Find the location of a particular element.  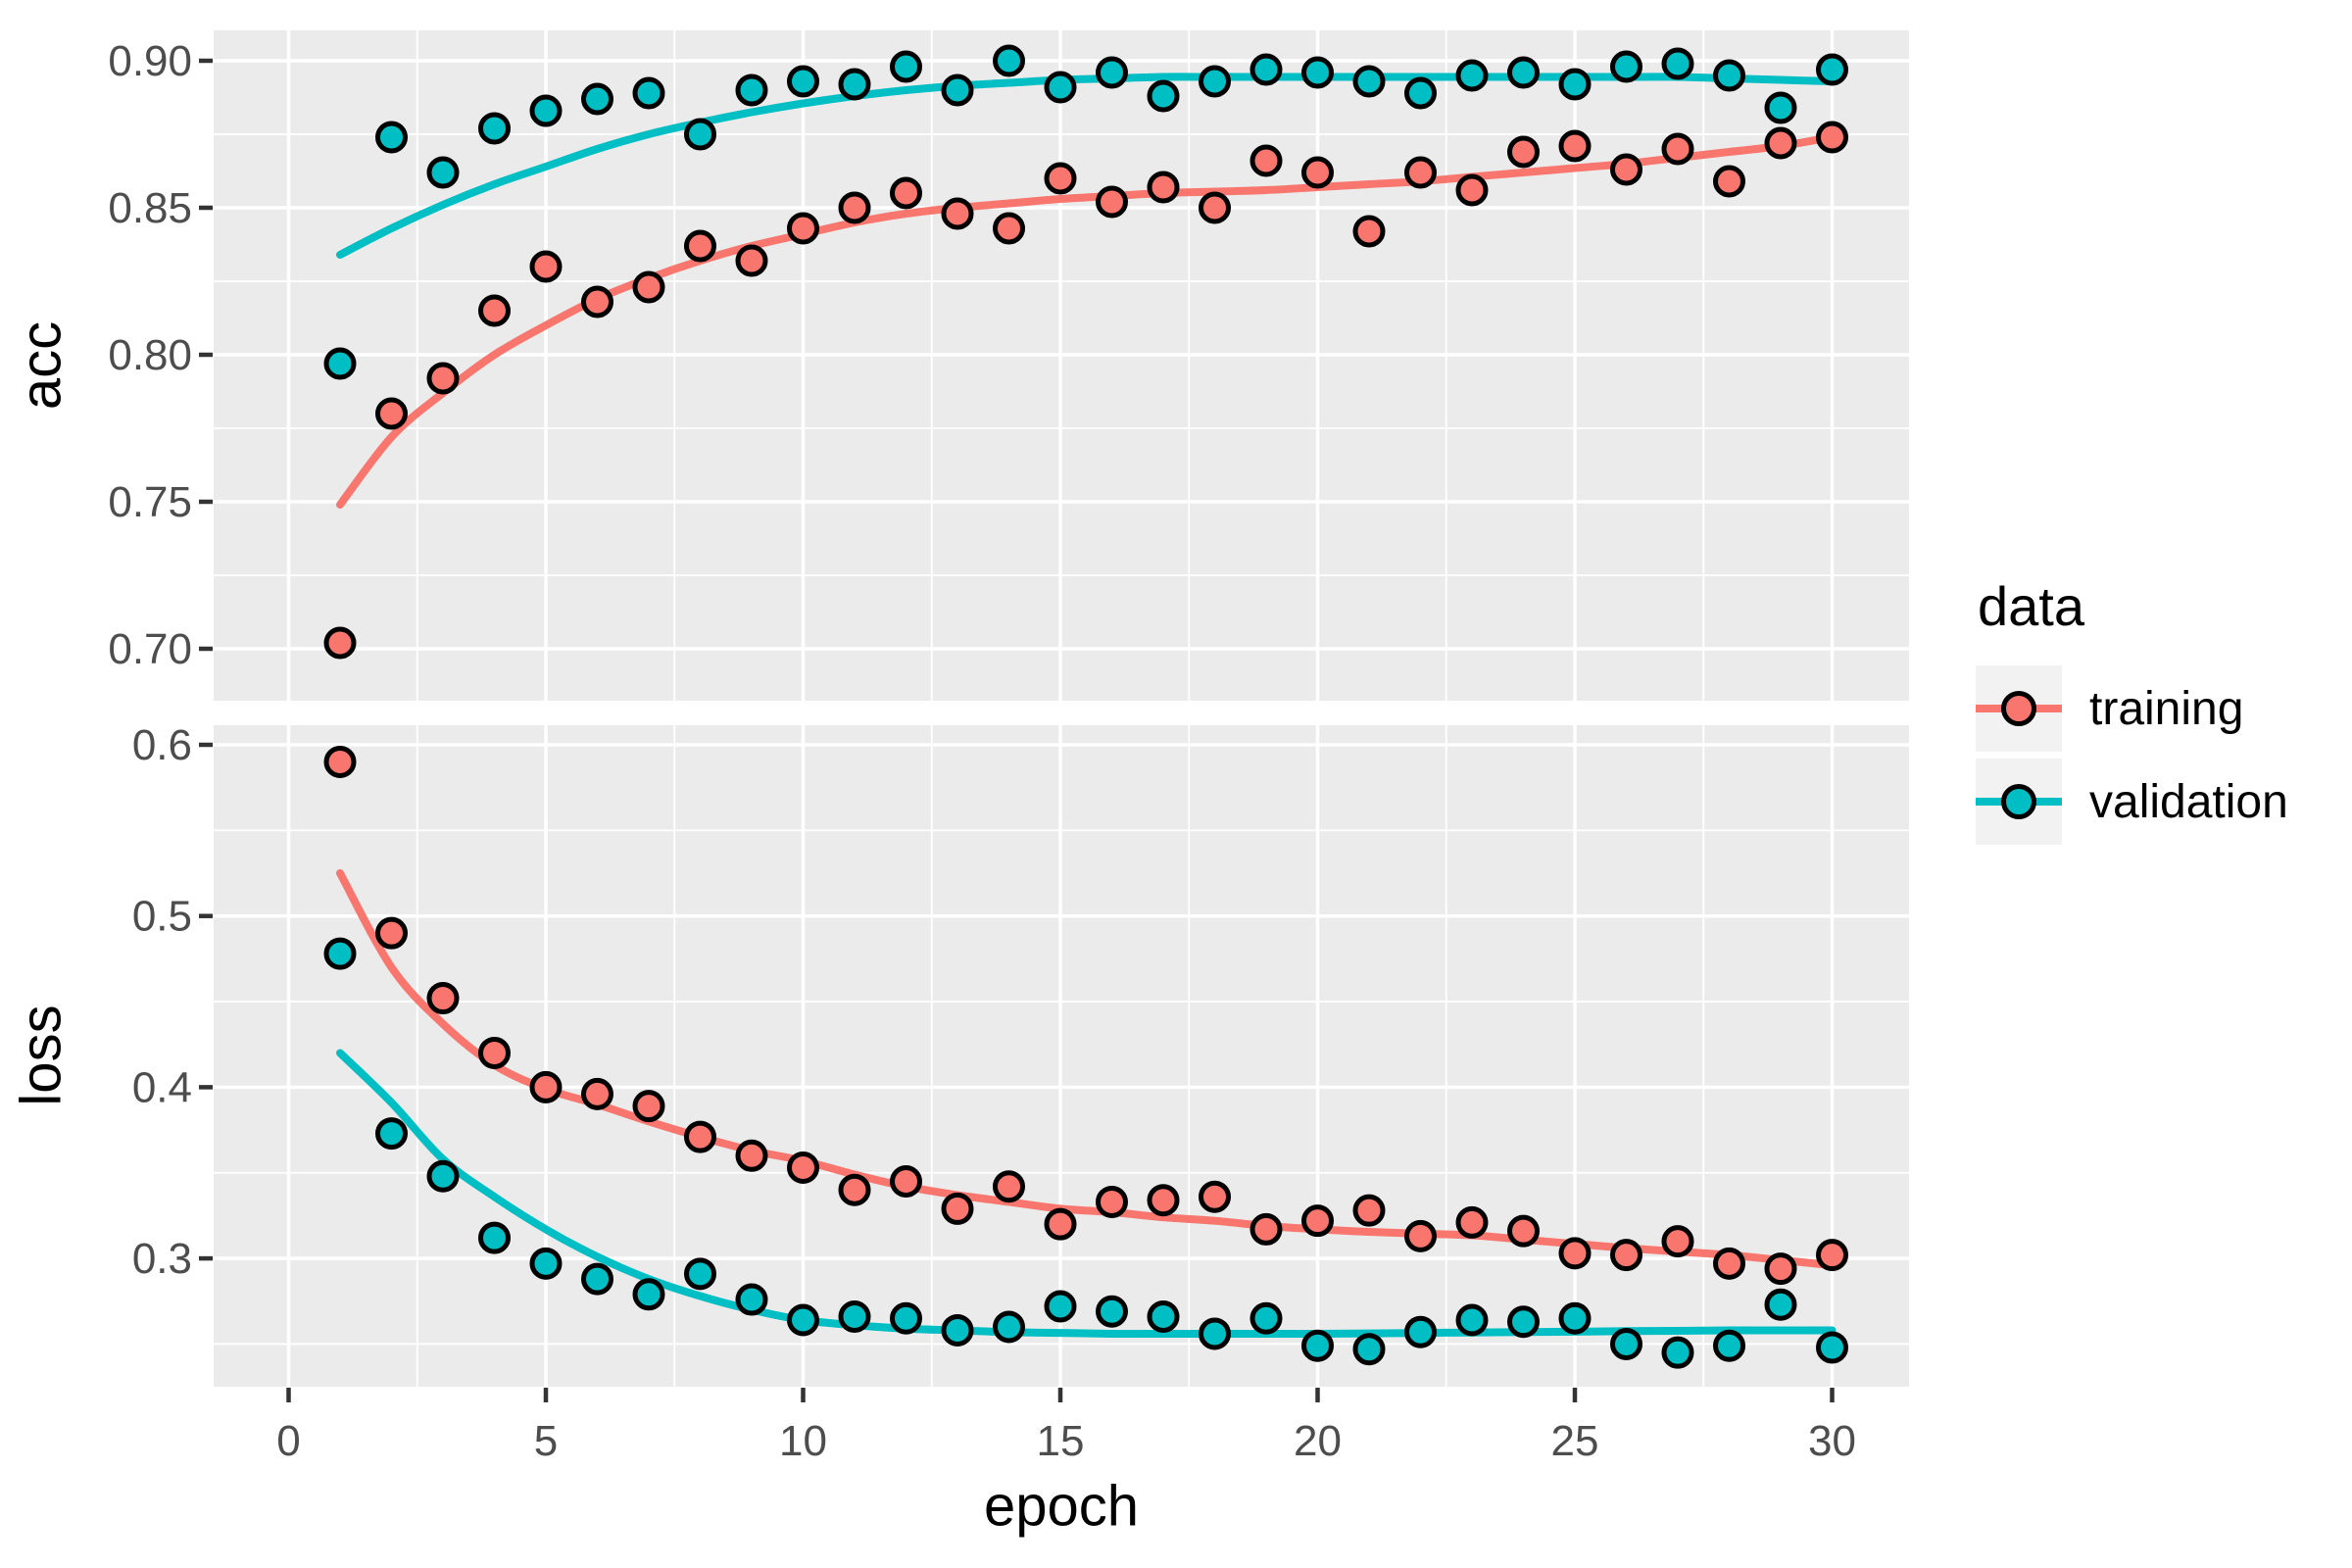

legend-item-training: training is located at coordinates (2132, 708).